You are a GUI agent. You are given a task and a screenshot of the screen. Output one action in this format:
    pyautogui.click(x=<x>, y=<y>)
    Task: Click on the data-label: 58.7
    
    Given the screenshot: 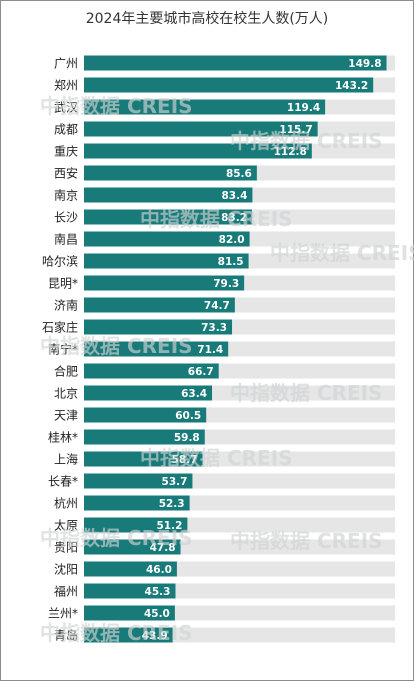 What is the action you would take?
    pyautogui.click(x=185, y=460)
    